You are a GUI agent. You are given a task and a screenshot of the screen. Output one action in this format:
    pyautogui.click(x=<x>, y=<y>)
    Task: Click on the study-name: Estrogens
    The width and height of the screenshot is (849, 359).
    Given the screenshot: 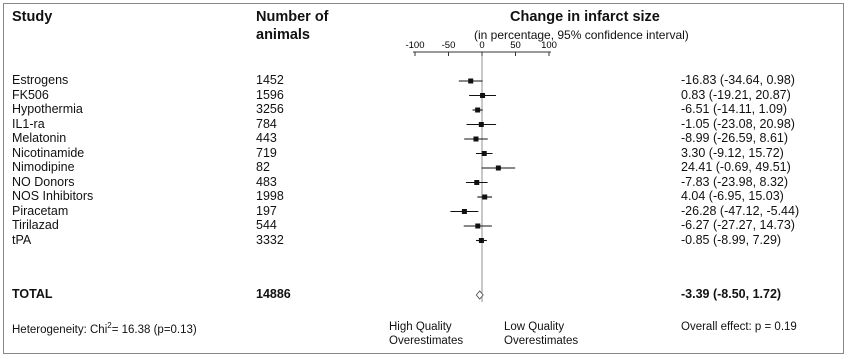 What is the action you would take?
    pyautogui.click(x=40, y=80)
    